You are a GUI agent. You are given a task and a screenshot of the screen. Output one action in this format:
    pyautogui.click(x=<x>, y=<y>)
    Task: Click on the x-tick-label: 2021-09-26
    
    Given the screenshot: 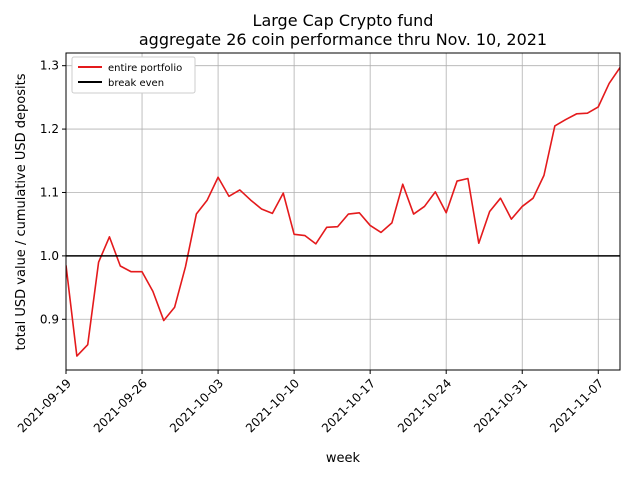 What is the action you would take?
    pyautogui.click(x=120, y=405)
    